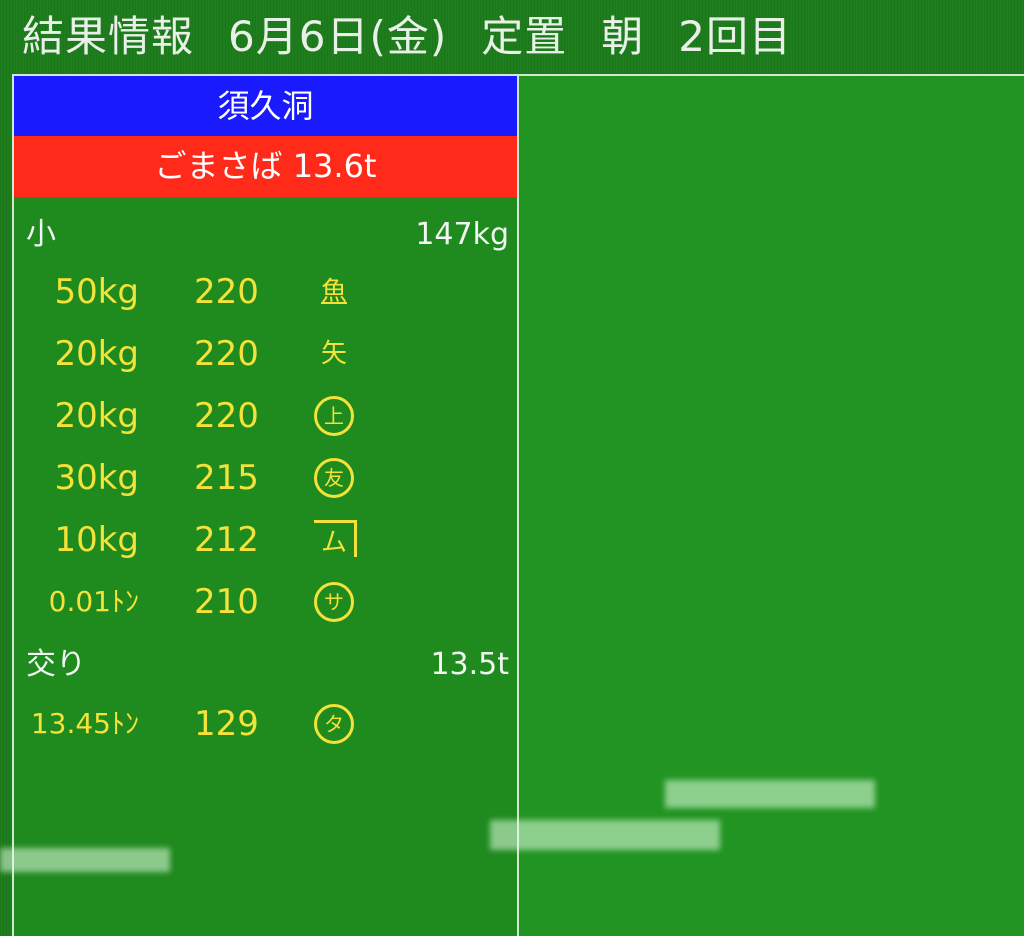 The width and height of the screenshot is (1024, 936). I want to click on header-title: 結果情報, so click(108, 36).